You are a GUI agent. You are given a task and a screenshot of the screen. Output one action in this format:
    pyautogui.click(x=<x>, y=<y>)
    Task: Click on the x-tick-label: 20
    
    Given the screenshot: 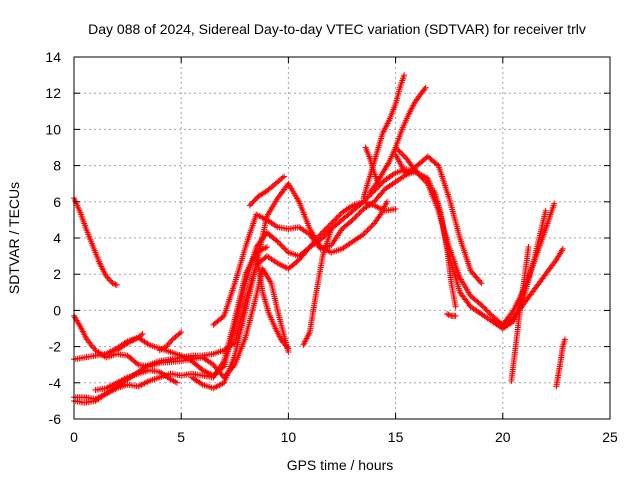 What is the action you would take?
    pyautogui.click(x=503, y=437)
    